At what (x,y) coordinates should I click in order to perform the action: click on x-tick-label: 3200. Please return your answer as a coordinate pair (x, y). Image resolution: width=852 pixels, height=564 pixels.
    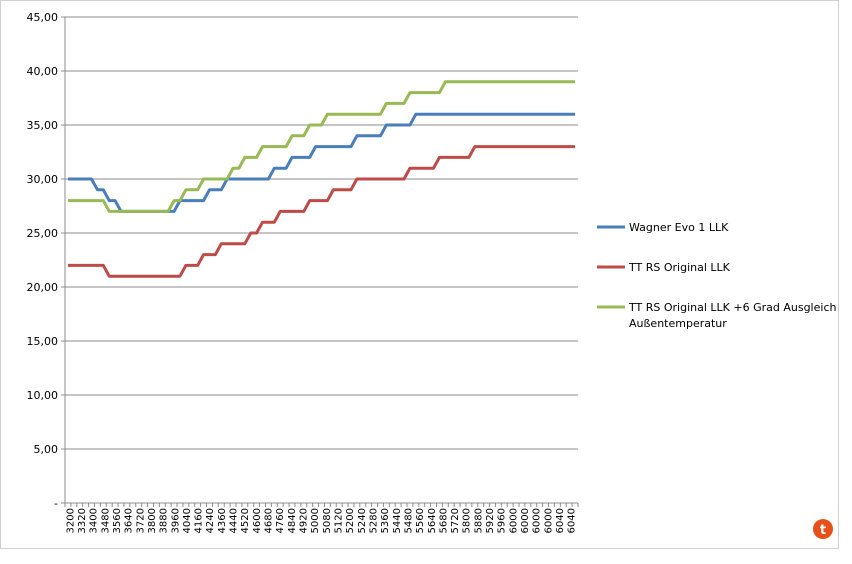
    Looking at the image, I should click on (70, 520).